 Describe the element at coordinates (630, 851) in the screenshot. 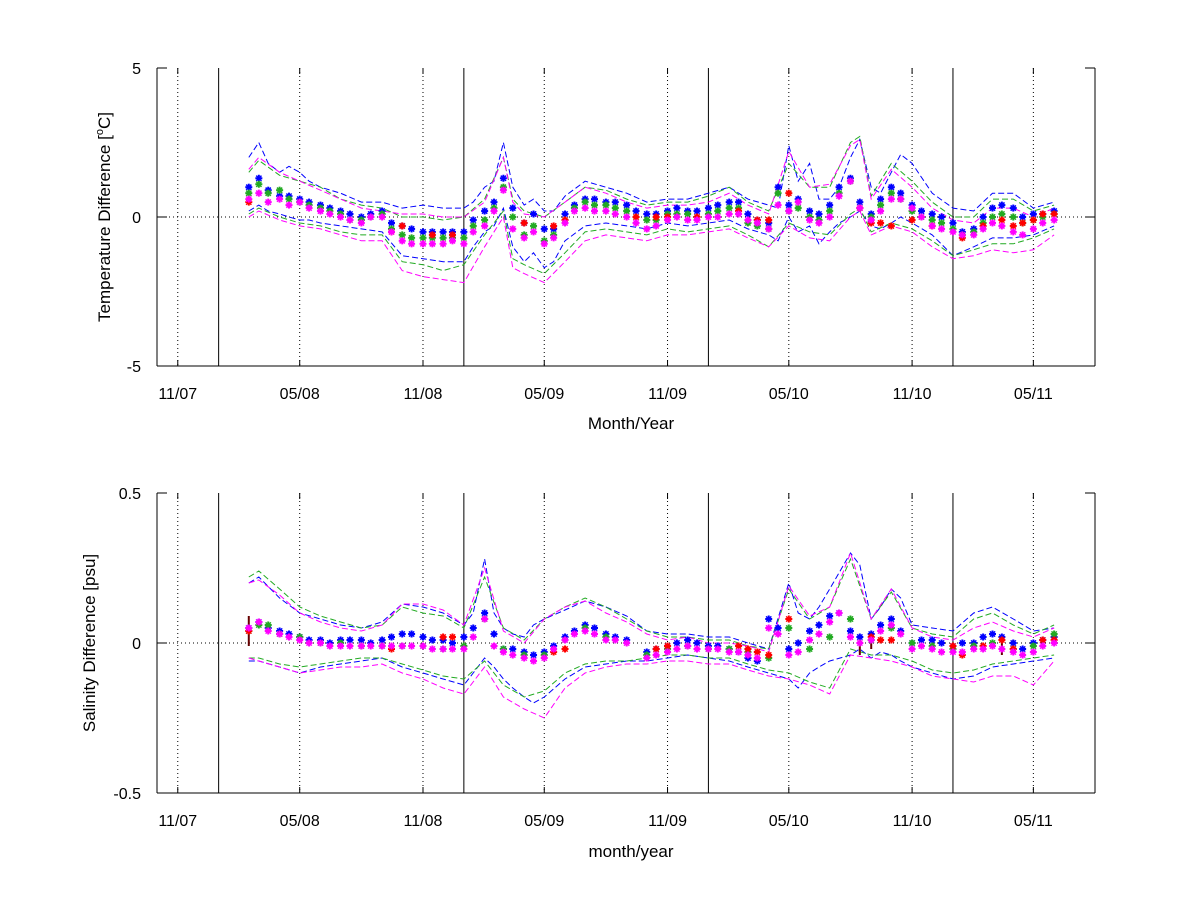

I see `x-axis-label: month/year` at that location.